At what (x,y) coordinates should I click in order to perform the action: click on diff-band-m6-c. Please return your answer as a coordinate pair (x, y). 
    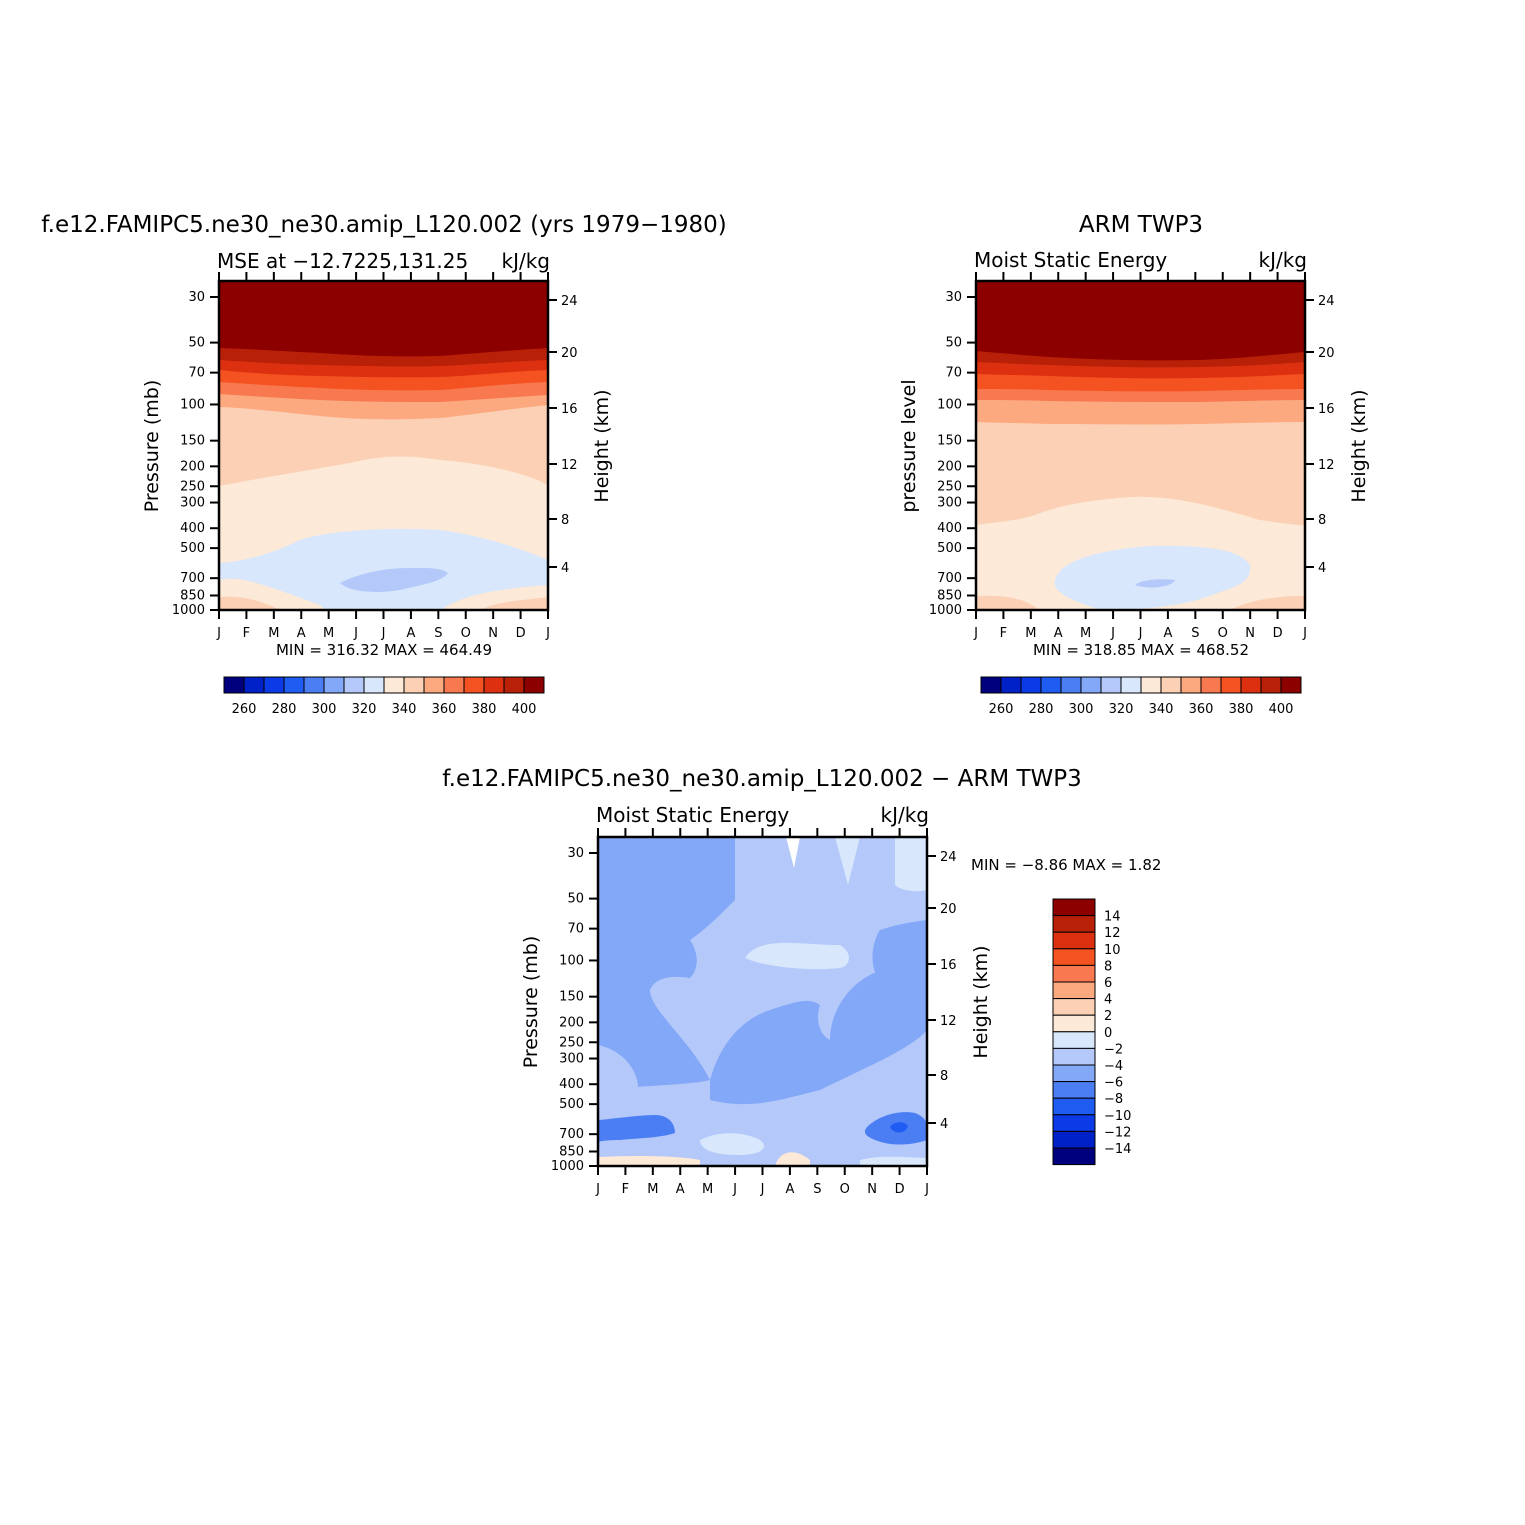
    Looking at the image, I should click on (818, 1032).